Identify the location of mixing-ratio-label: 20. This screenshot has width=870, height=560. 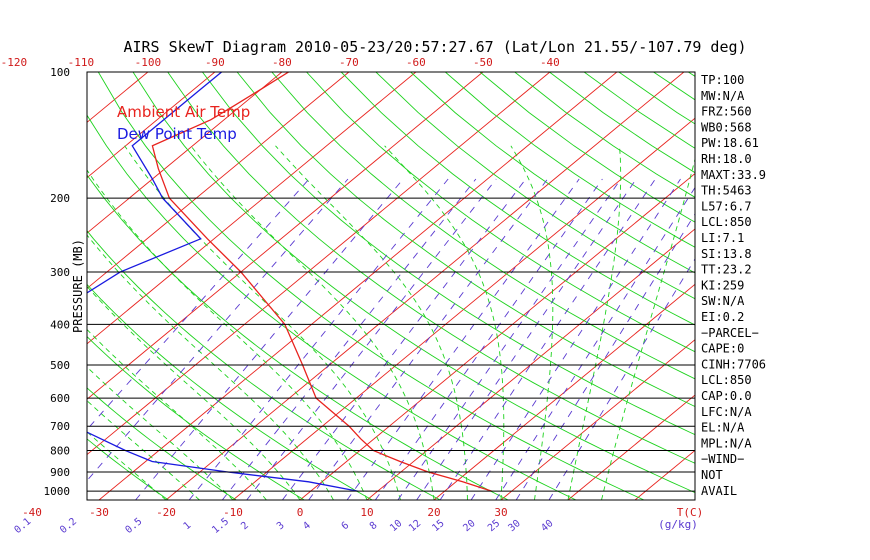
(469, 526).